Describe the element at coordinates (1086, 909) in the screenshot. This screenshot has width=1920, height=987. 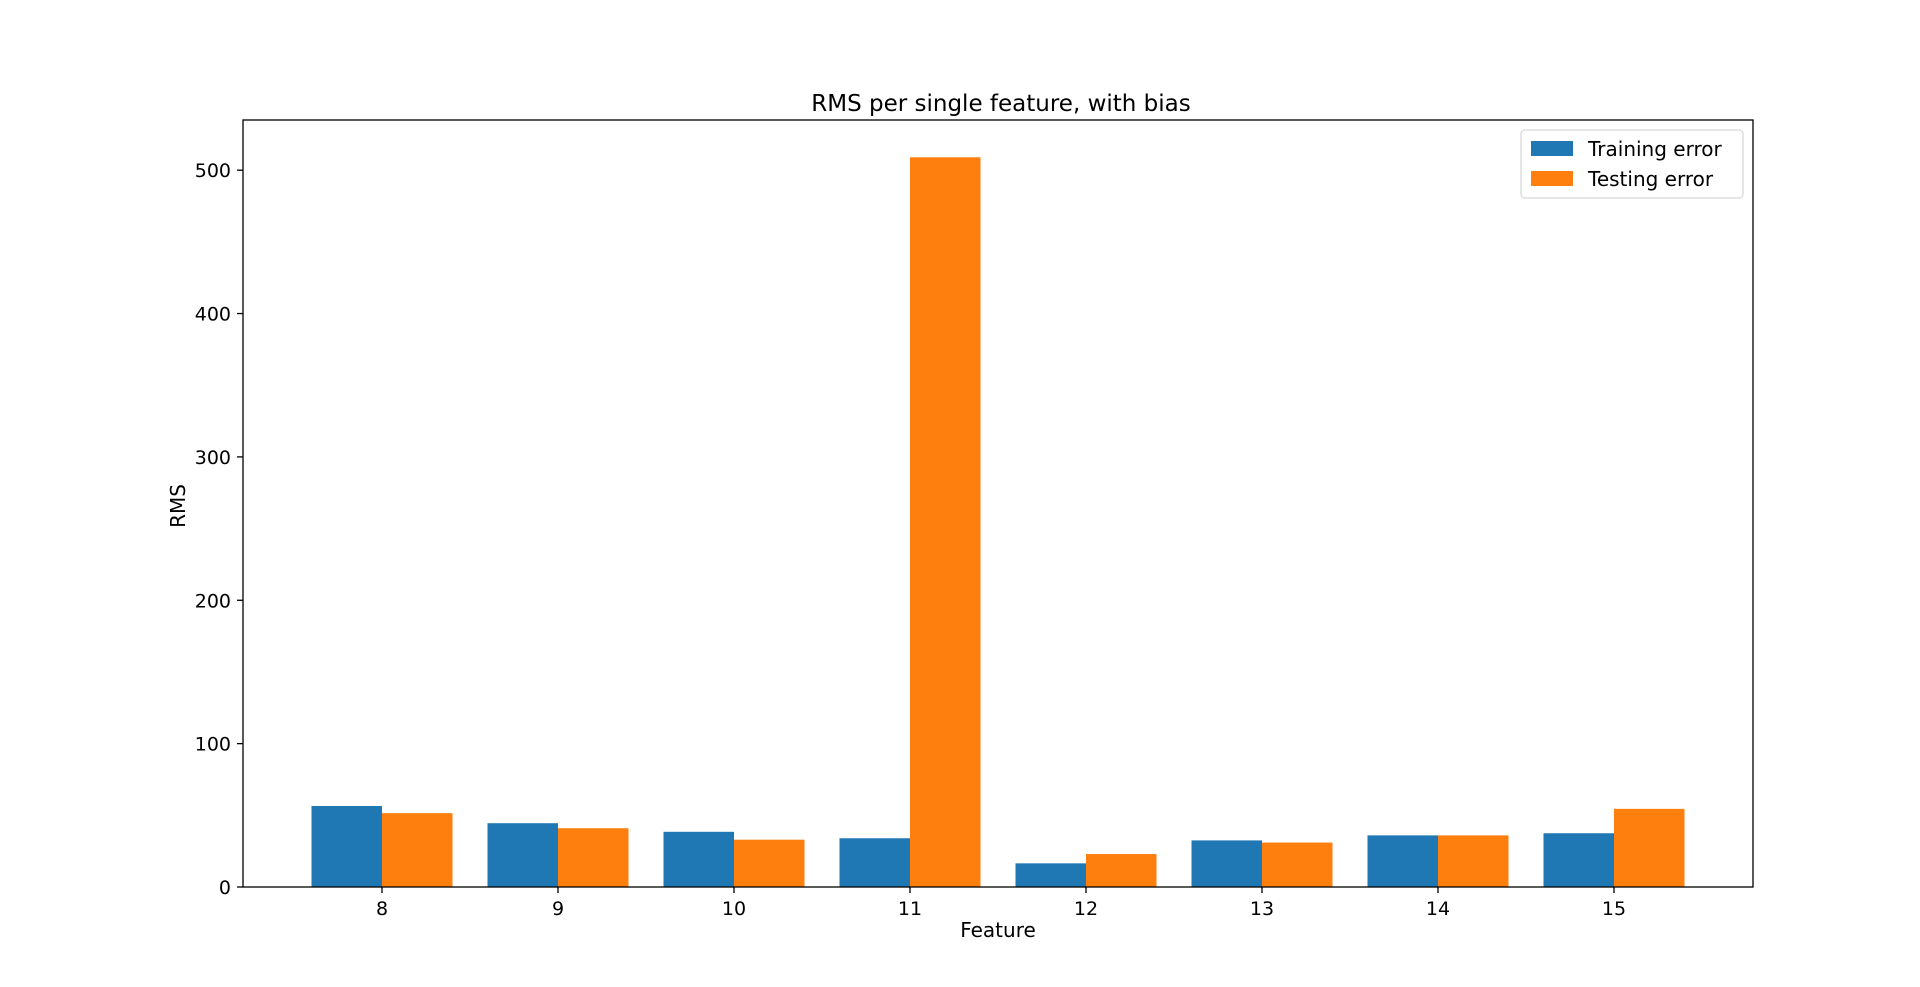
I see `x-tick-label: 12` at that location.